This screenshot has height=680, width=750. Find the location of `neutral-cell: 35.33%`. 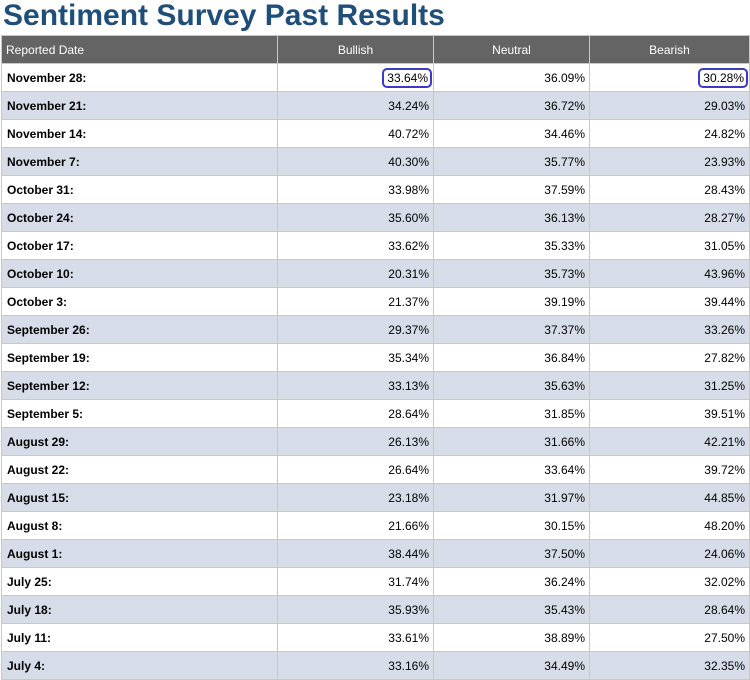

neutral-cell: 35.33% is located at coordinates (511, 245).